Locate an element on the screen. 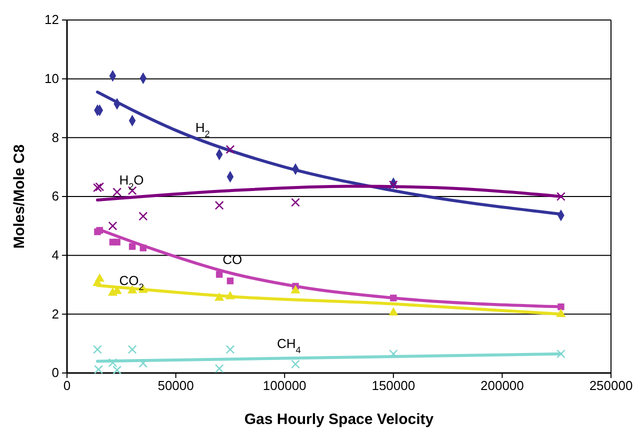  x-tick-label: 250000 is located at coordinates (611, 386).